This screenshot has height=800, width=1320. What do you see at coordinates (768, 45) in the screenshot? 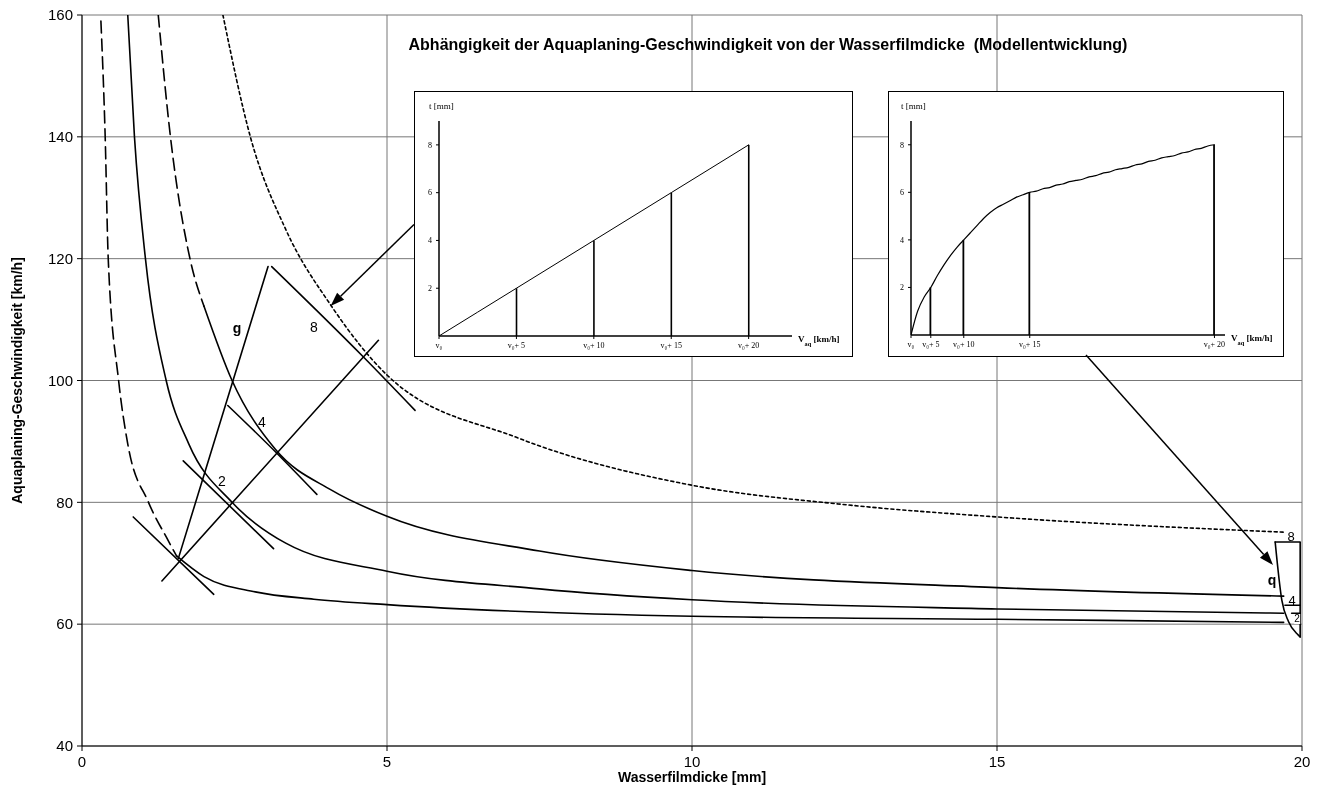
I see `text: Abhängigkeit der Aquaplaning-Geschwindigkeit von der Wasserfilmdicke (Modellentwicklung)` at bounding box center [768, 45].